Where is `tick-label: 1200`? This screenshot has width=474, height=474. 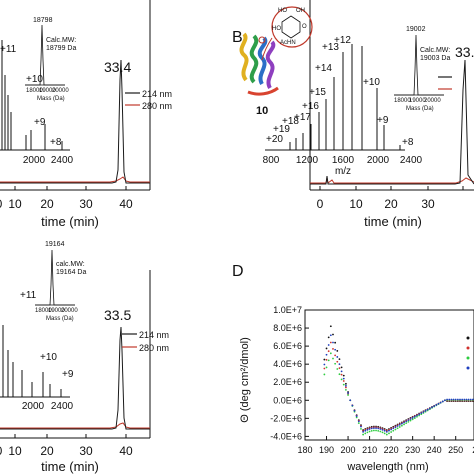 tick-label: 1200 is located at coordinates (307, 160).